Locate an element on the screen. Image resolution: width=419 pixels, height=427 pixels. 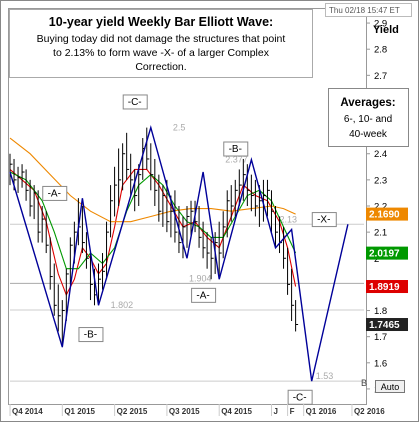
y-tick-label-12: 2.7 is located at coordinates (380, 76).